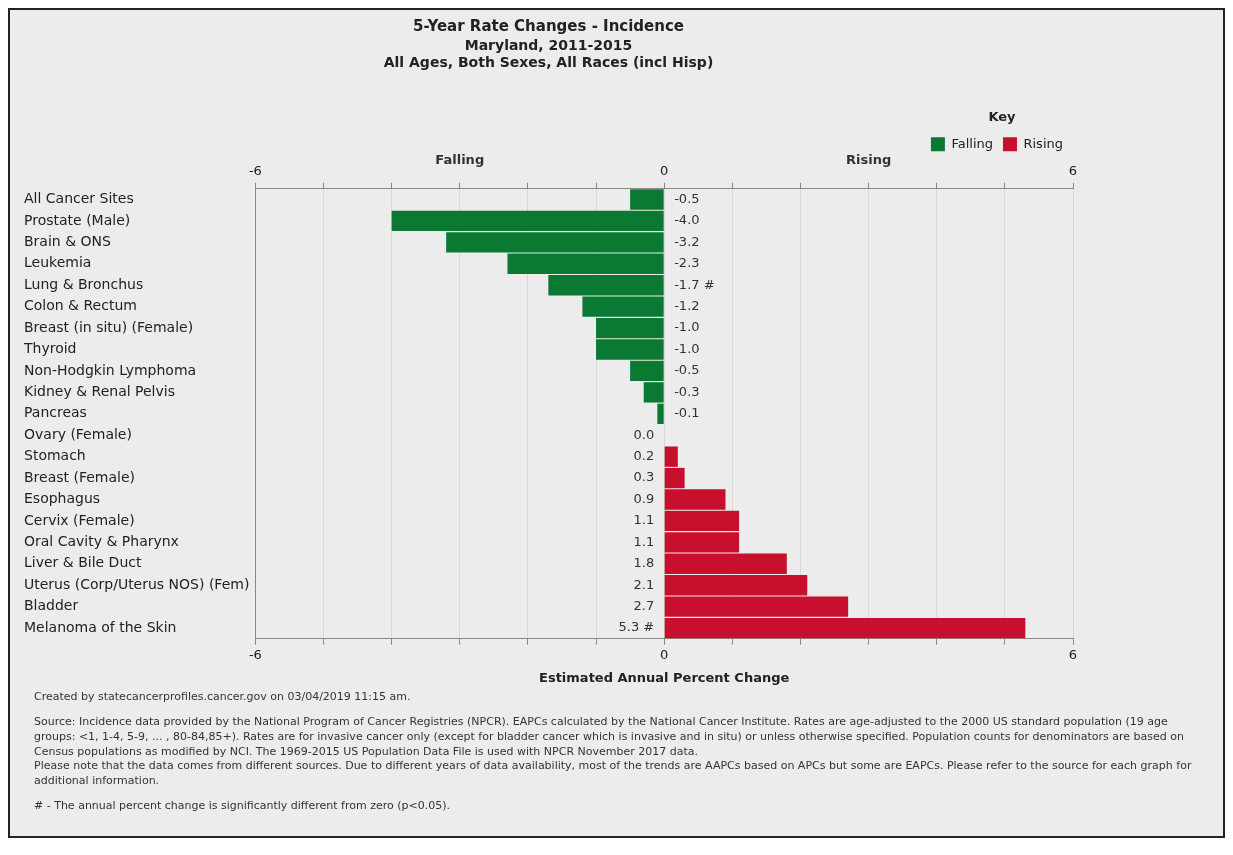  Describe the element at coordinates (664, 171) in the screenshot. I see `x-tick-label: 0` at that location.